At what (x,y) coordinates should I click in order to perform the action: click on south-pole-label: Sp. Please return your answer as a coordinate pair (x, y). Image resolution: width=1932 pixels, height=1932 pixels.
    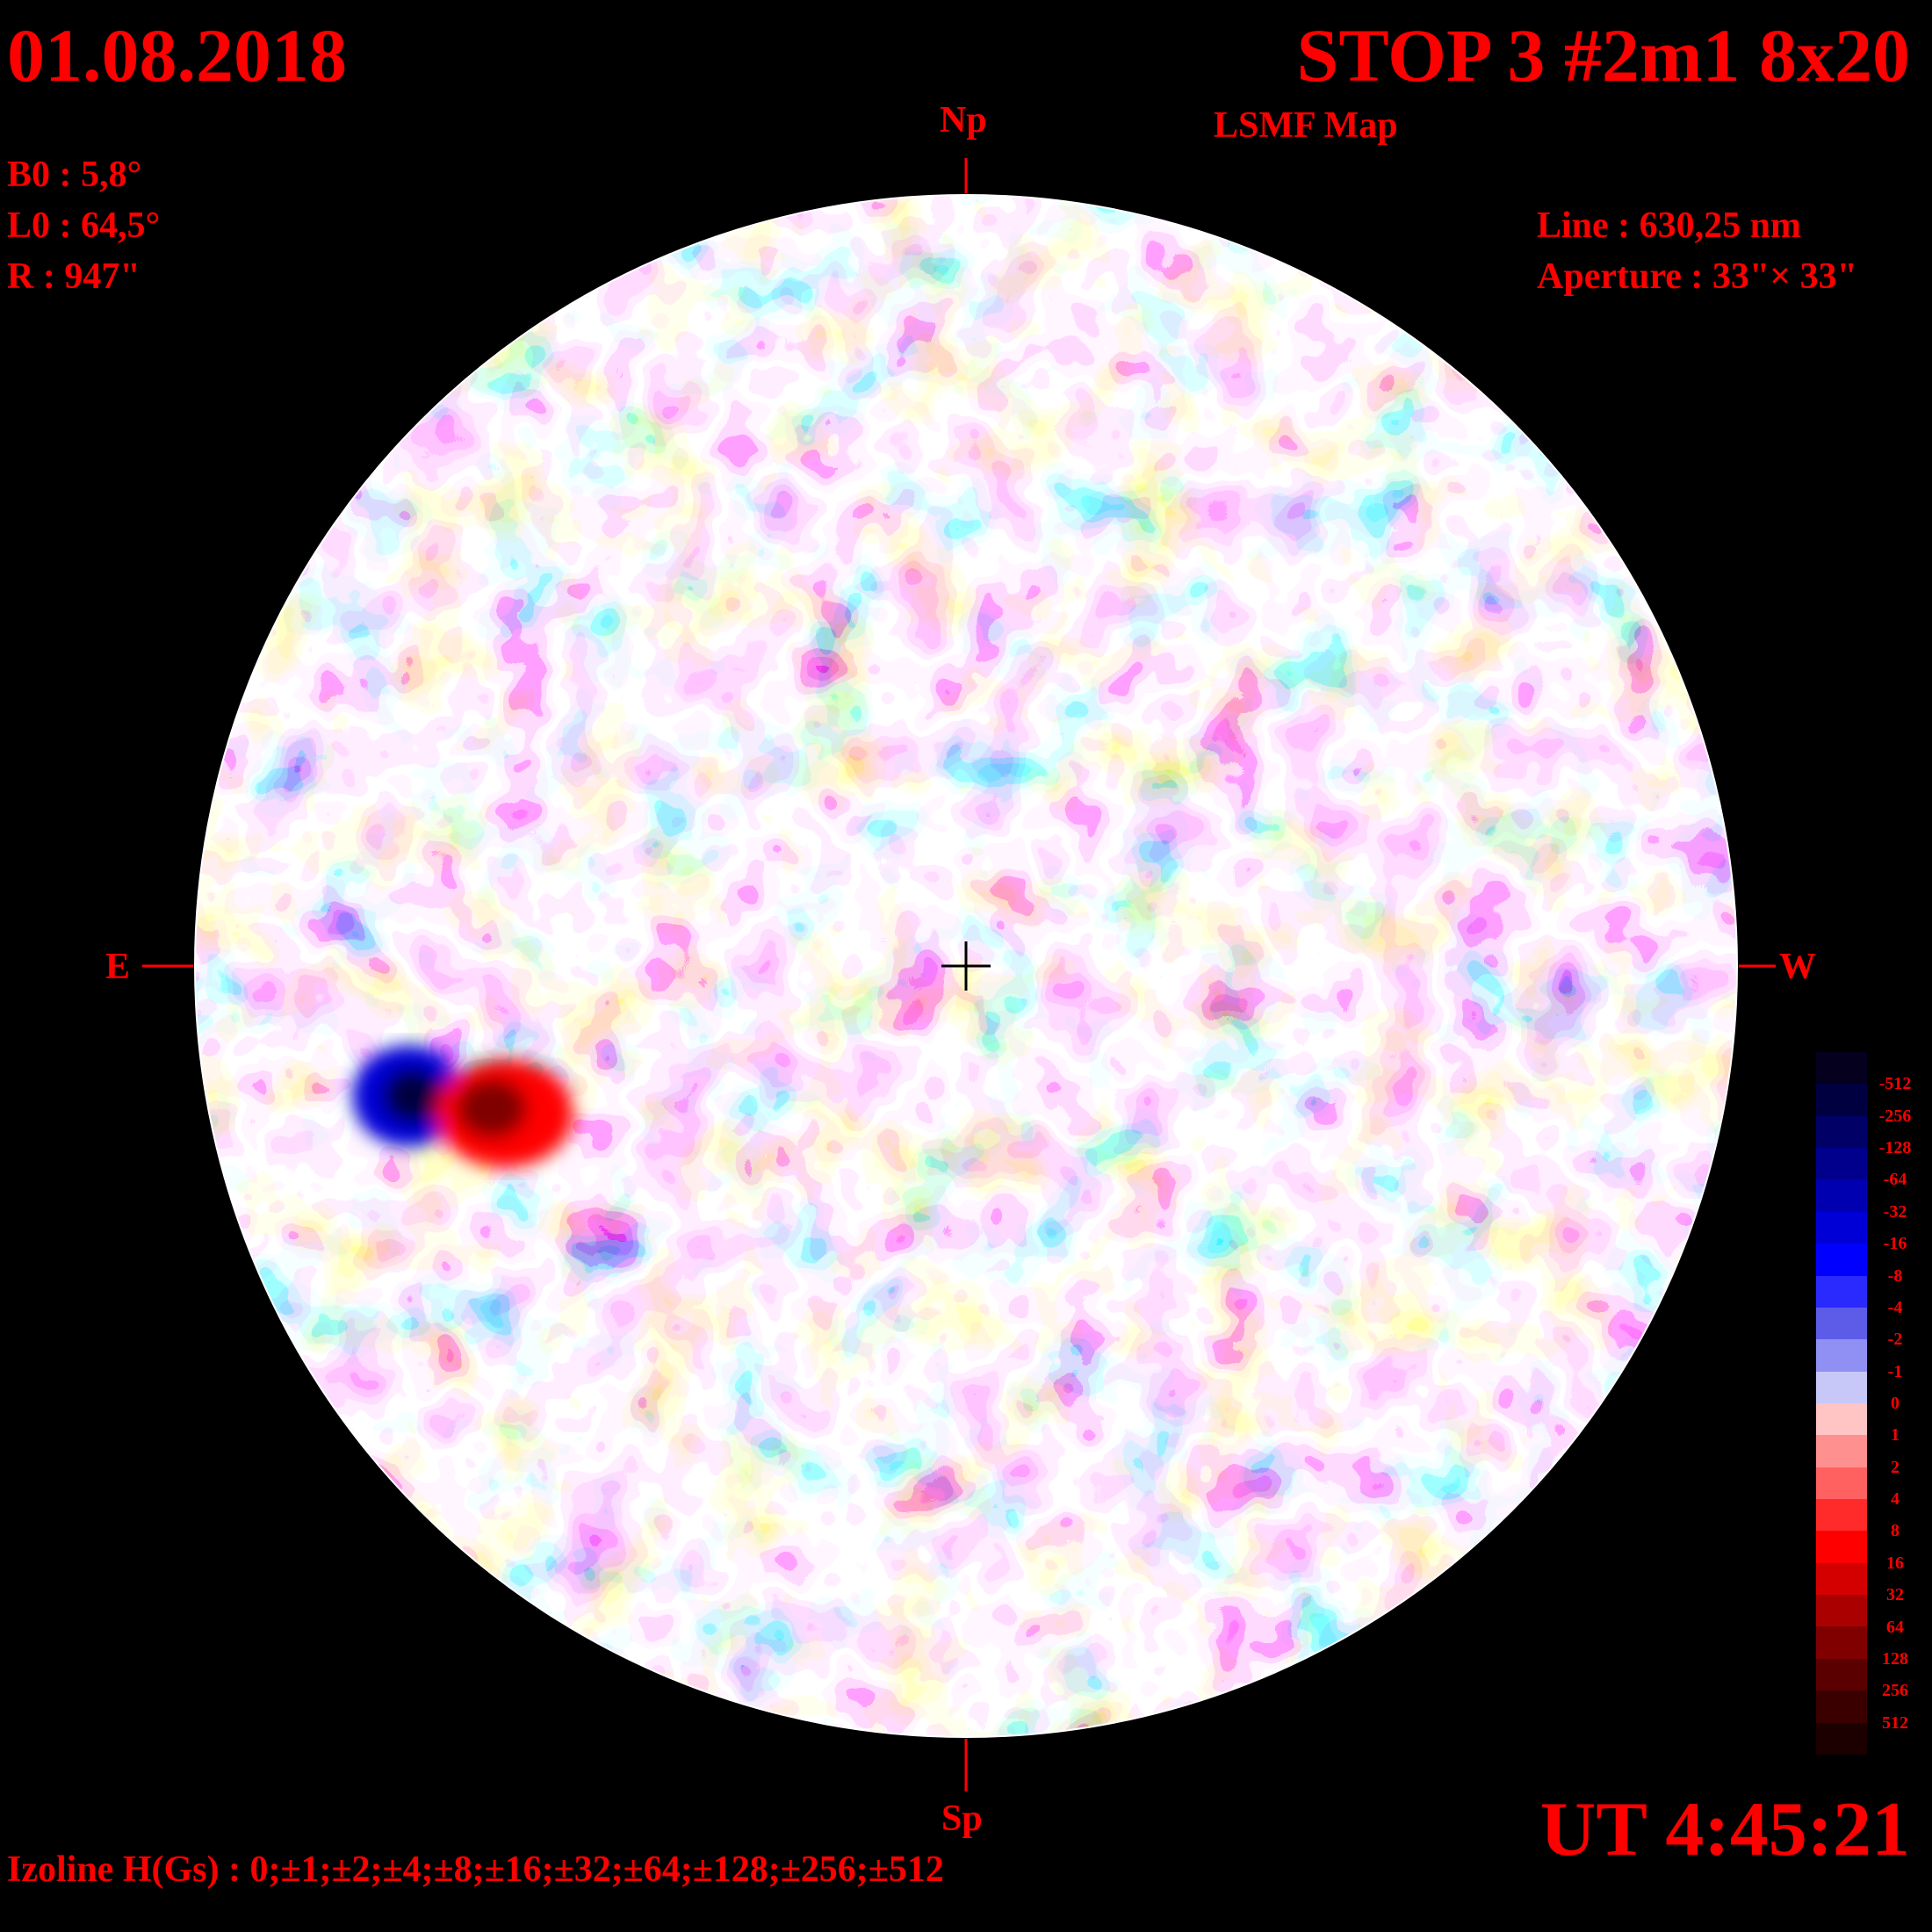
    Looking at the image, I should click on (962, 1819).